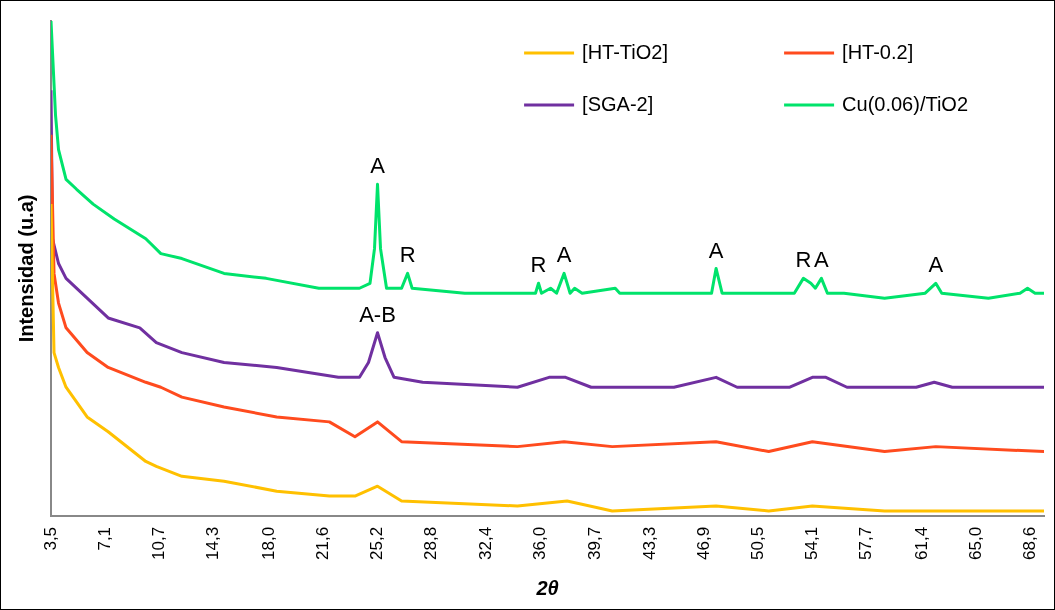 The height and width of the screenshot is (610, 1055). What do you see at coordinates (649, 543) in the screenshot?
I see `x-tick-label: 43,3` at bounding box center [649, 543].